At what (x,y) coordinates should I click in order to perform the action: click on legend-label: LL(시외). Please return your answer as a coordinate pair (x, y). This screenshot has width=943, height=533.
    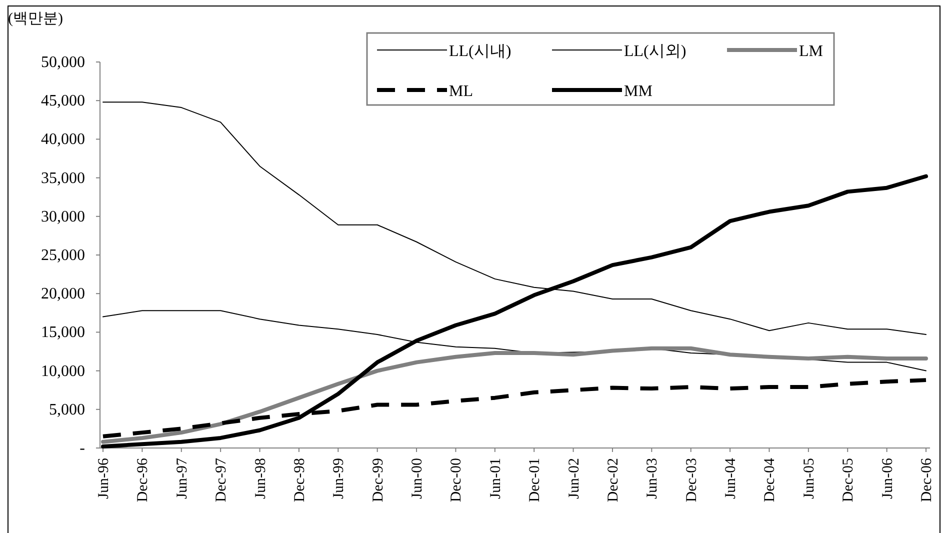
    Looking at the image, I should click on (655, 51).